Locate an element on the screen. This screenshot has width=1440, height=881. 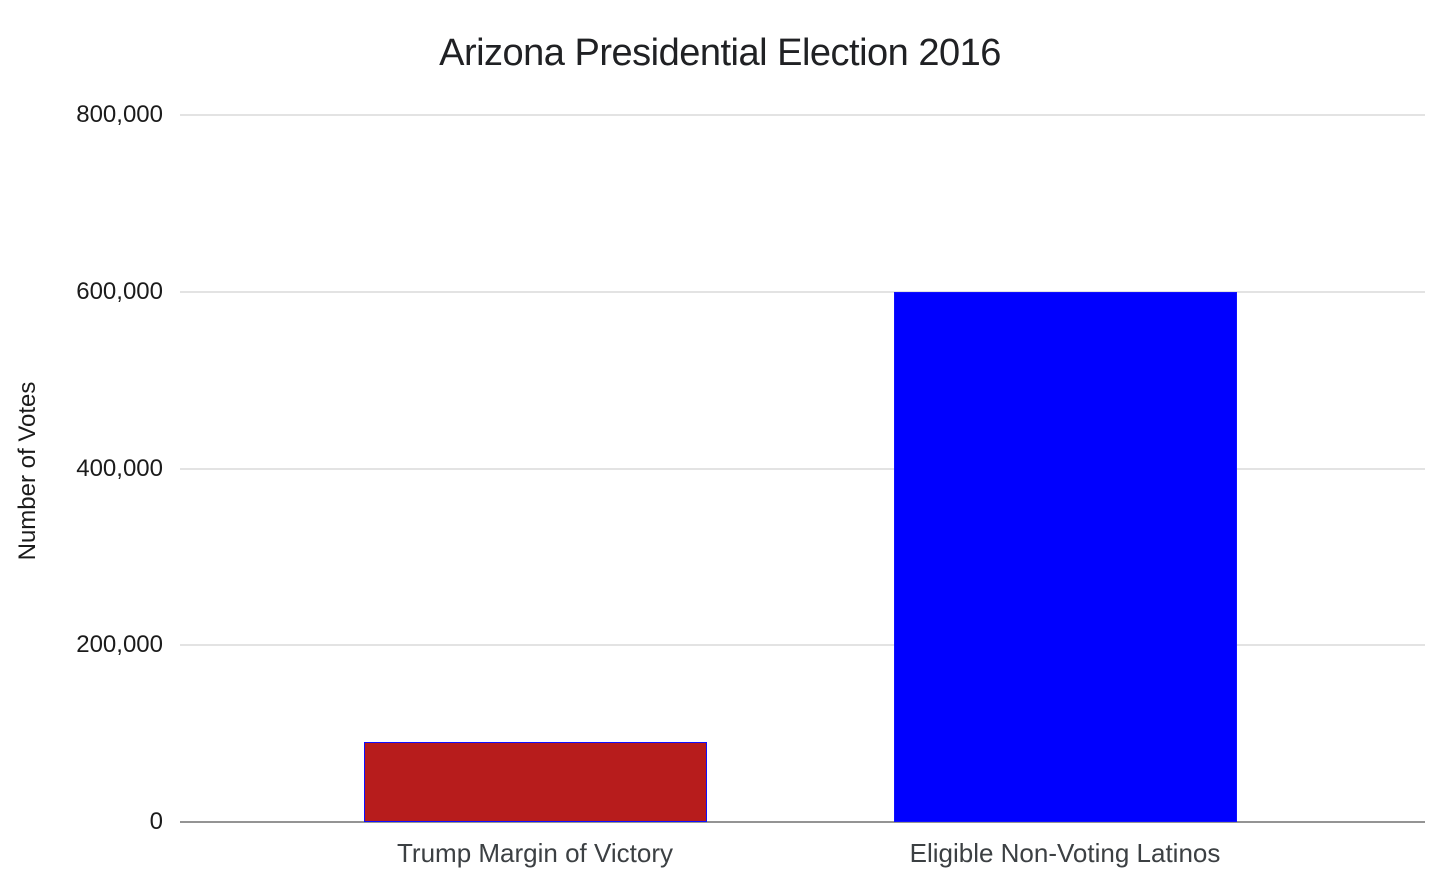
bar-eligible-non-voting-latinos is located at coordinates (1065, 556).